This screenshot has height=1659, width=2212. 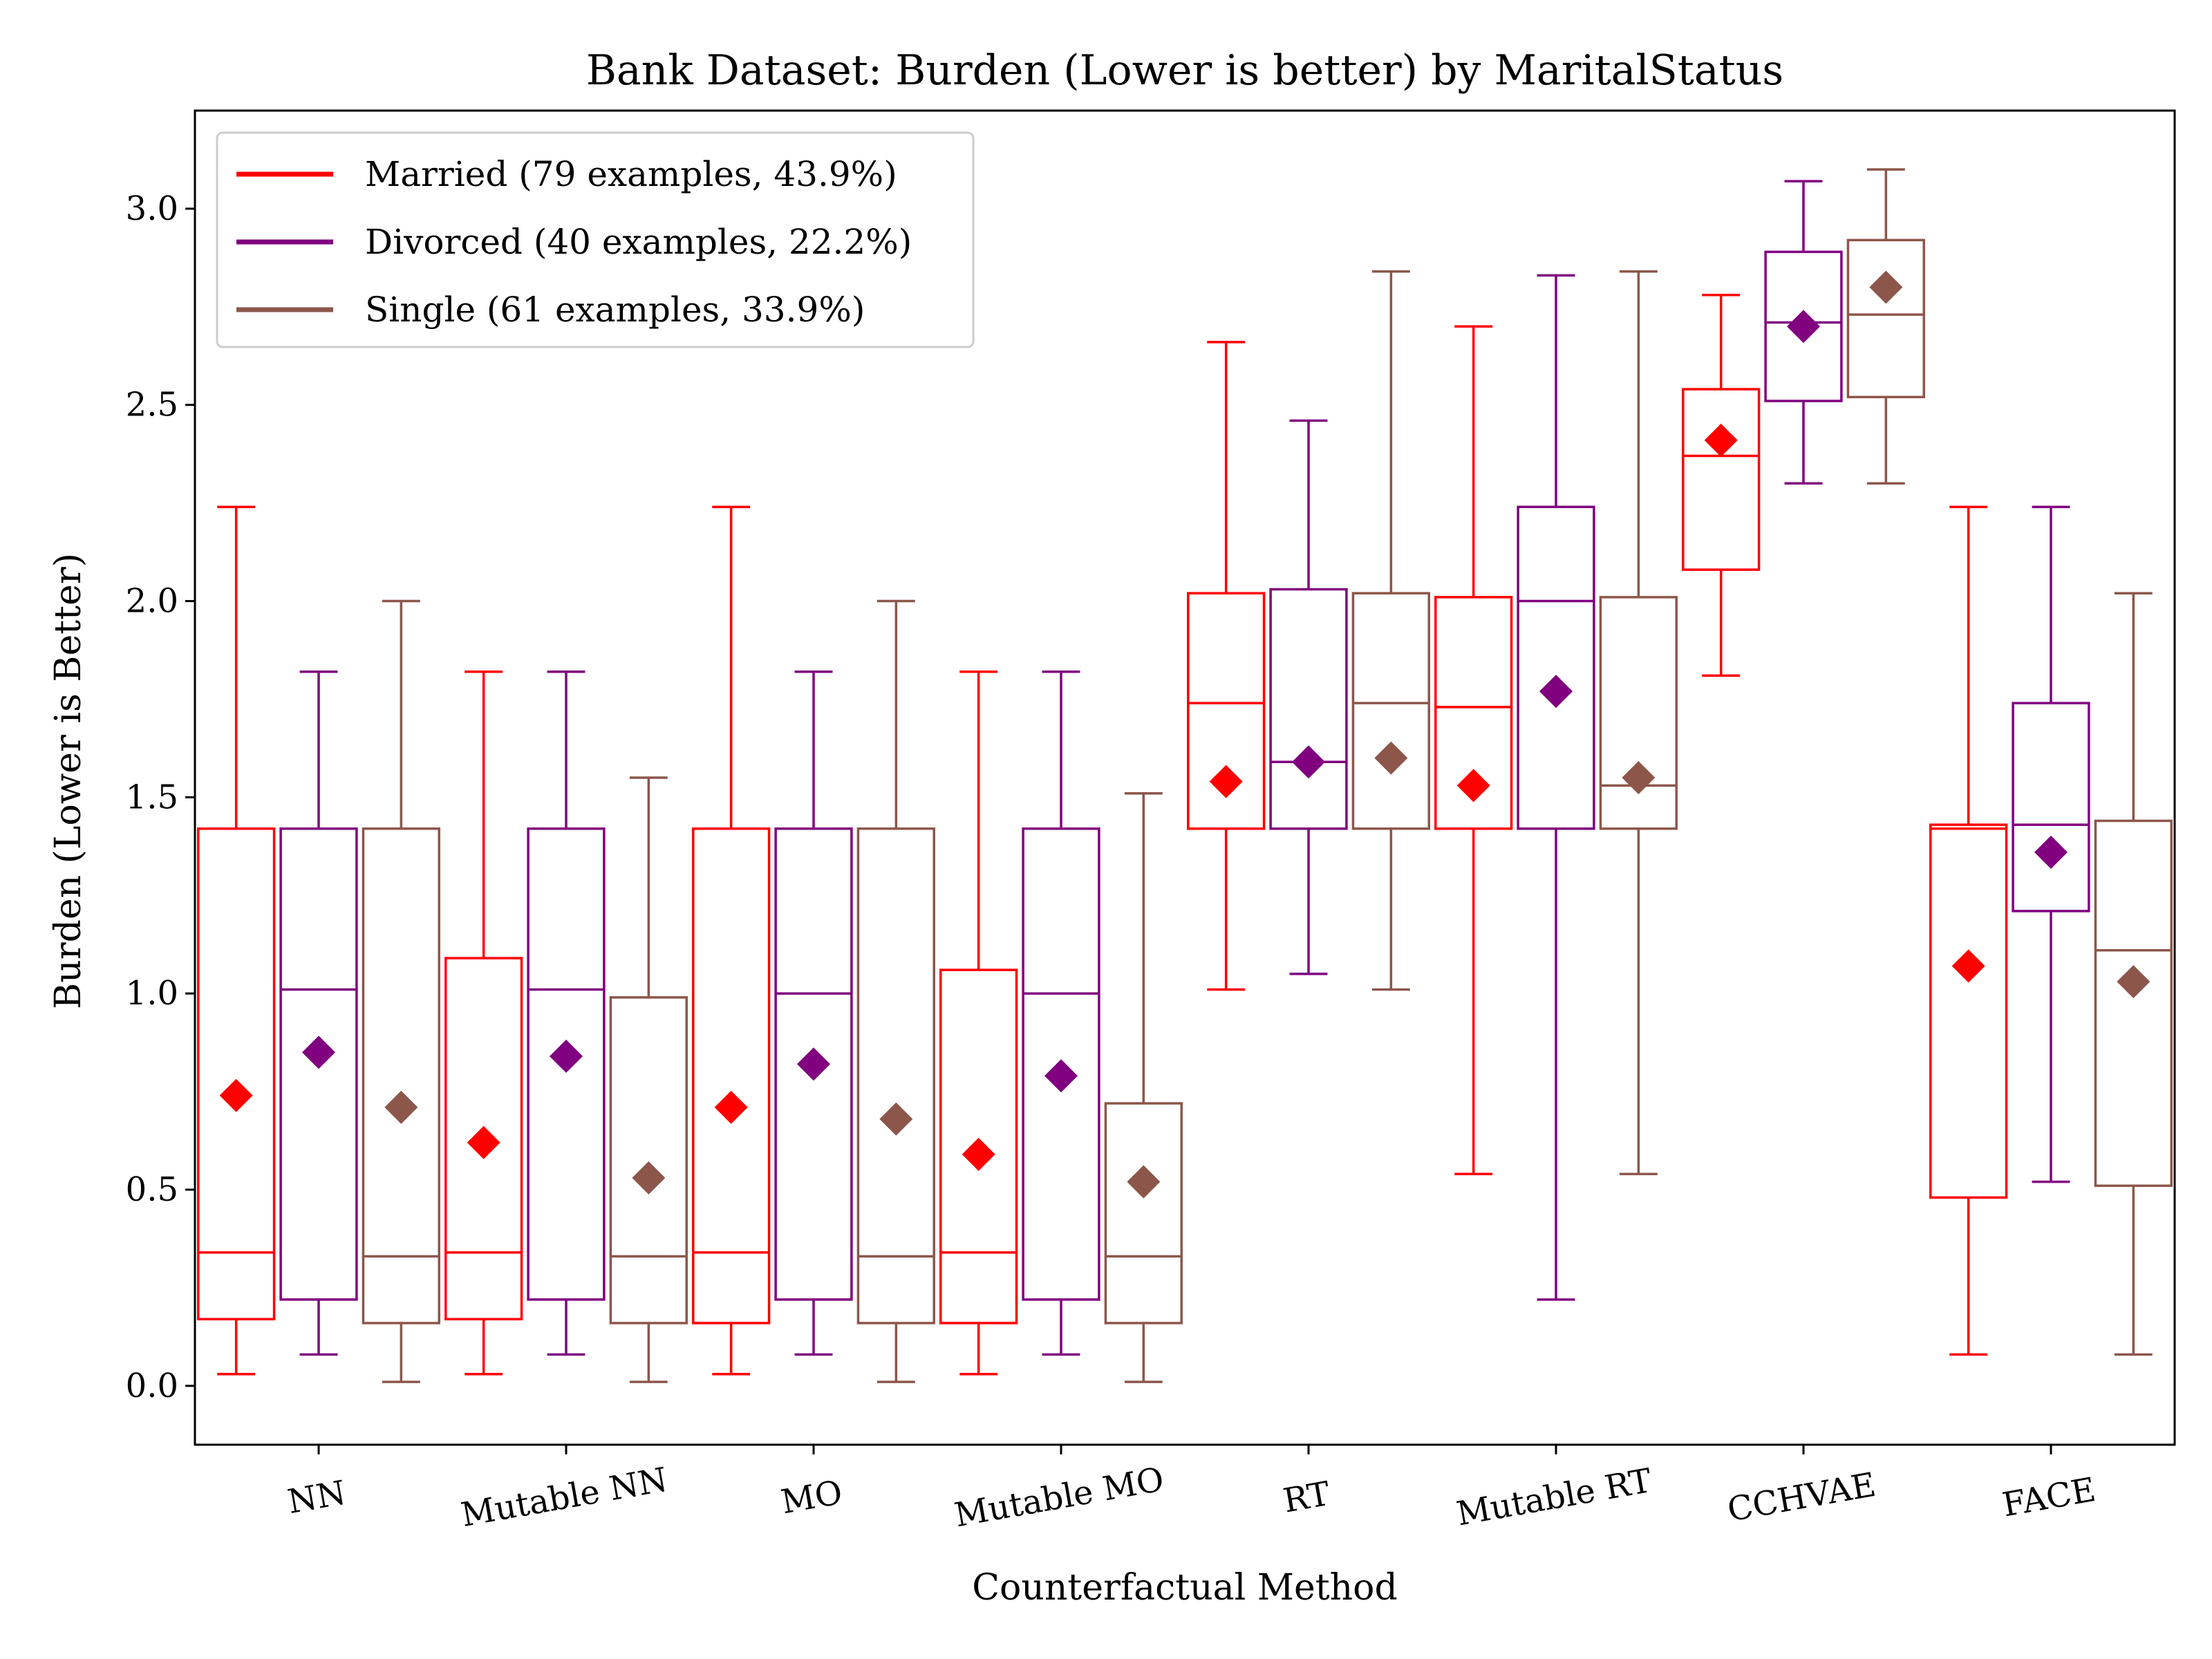 I want to click on y-tick-label: 0.5, so click(x=152, y=1189).